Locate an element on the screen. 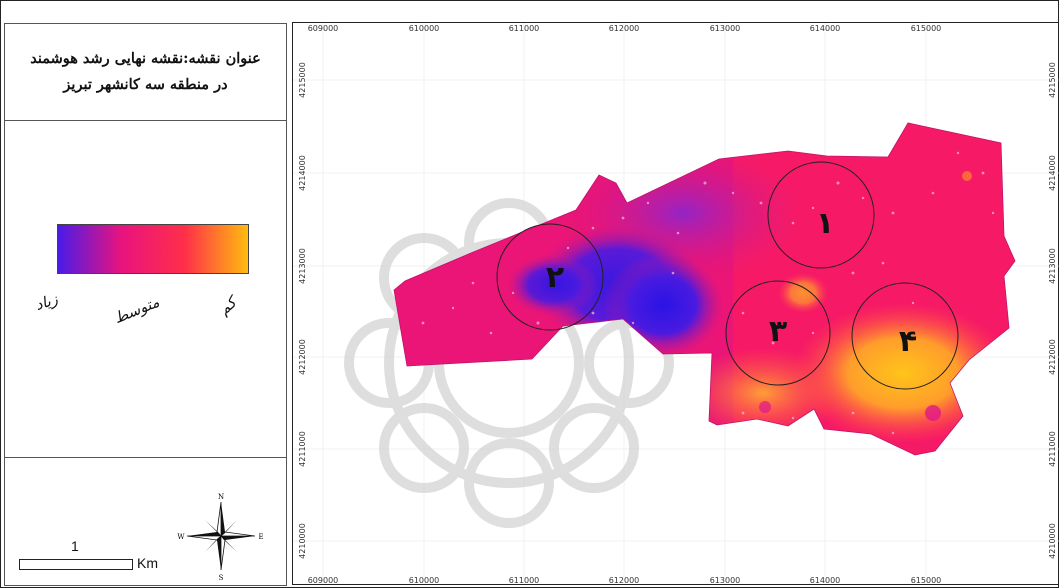 The width and height of the screenshot is (1059, 588). legend-label-low: کم is located at coordinates (227, 306).